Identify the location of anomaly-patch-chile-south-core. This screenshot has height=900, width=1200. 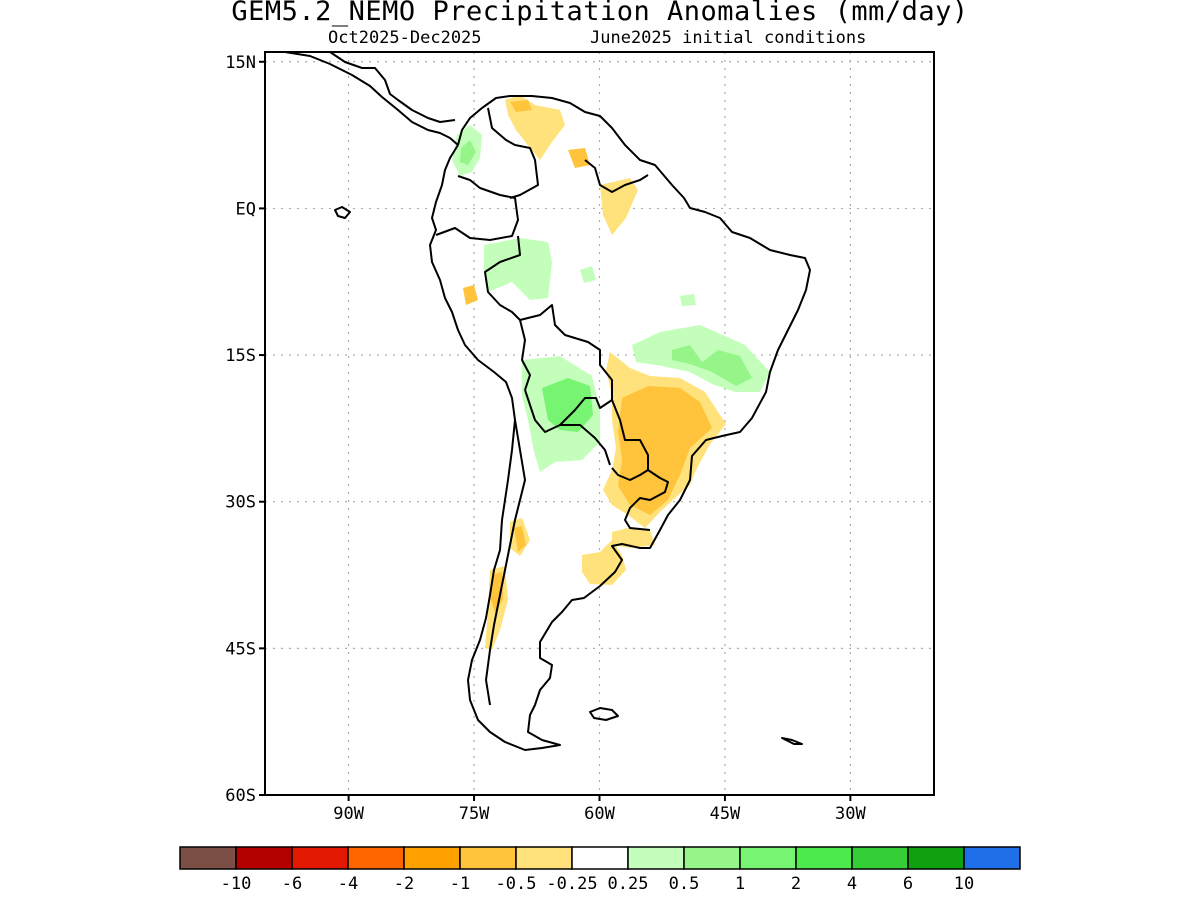
(496, 592).